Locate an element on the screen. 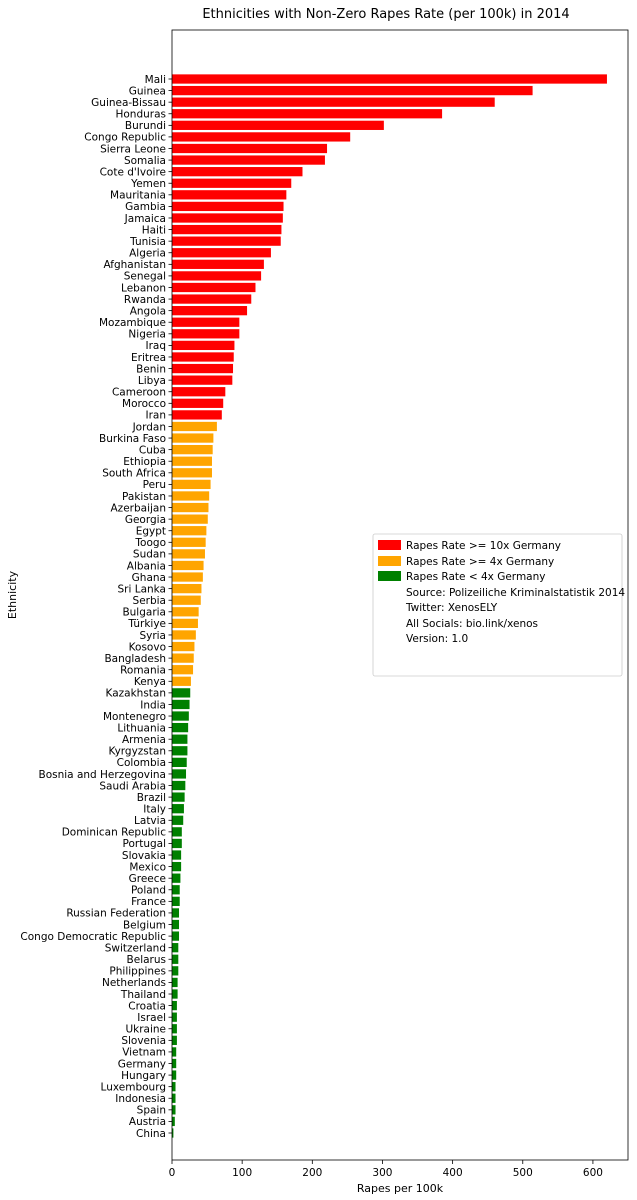 This screenshot has width=637, height=1200. bar-brazil is located at coordinates (178, 797).